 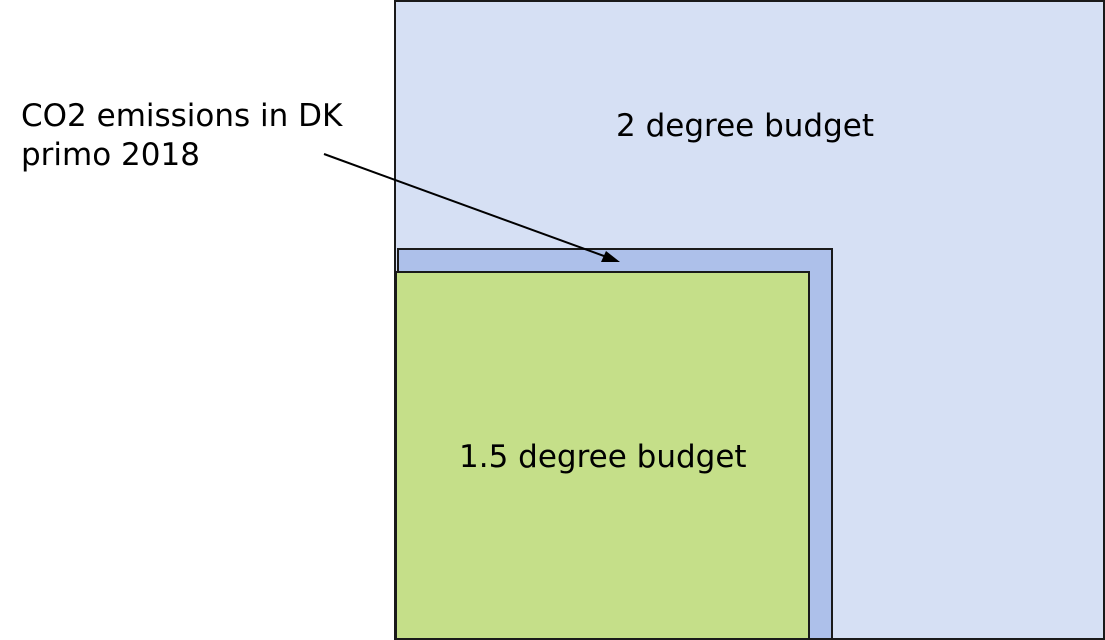 I want to click on co2-emissions-label: CO2 emissions in DK primo 2018, so click(x=181, y=136).